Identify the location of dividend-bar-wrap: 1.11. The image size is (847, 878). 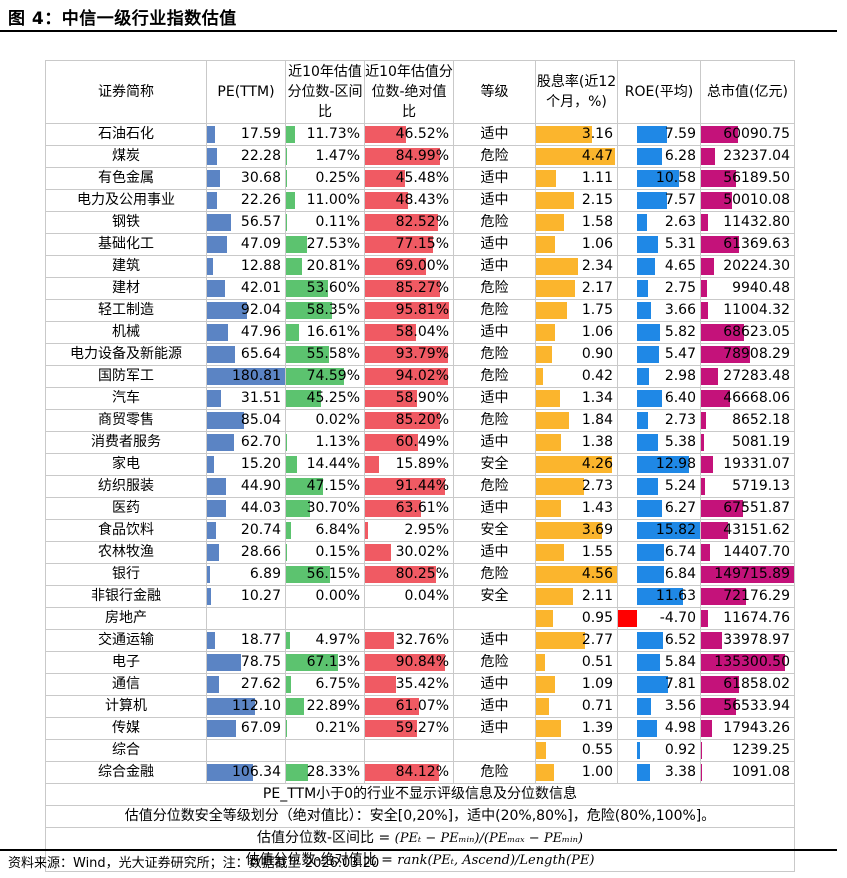
(576, 179).